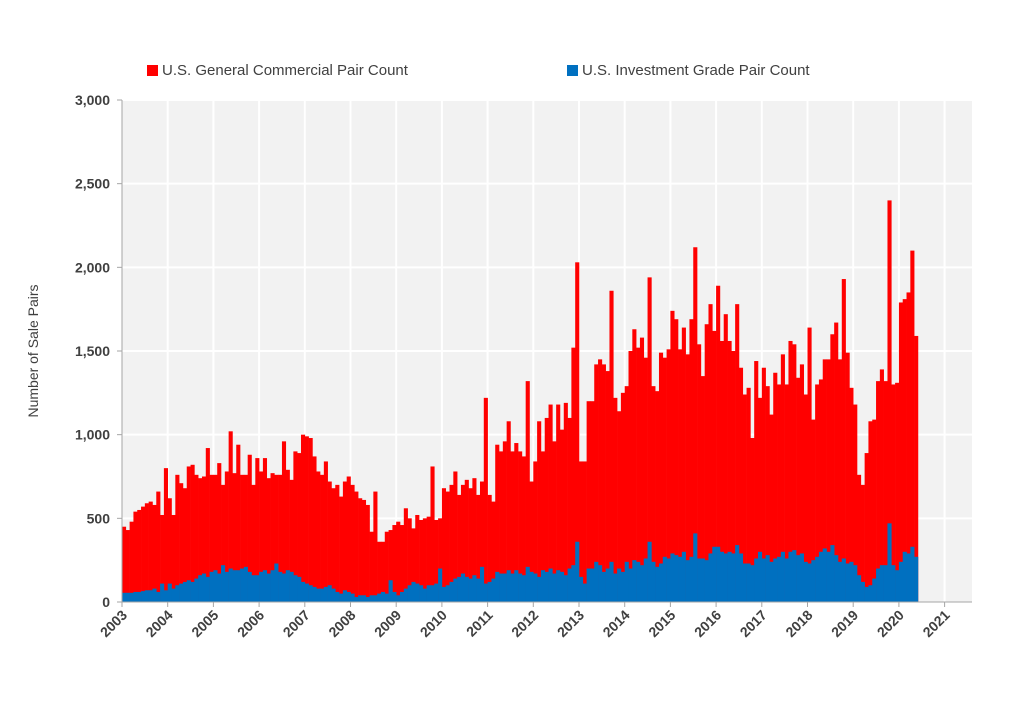 This screenshot has height=702, width=1024. What do you see at coordinates (204, 623) in the screenshot?
I see `x-tick-label: 2005` at bounding box center [204, 623].